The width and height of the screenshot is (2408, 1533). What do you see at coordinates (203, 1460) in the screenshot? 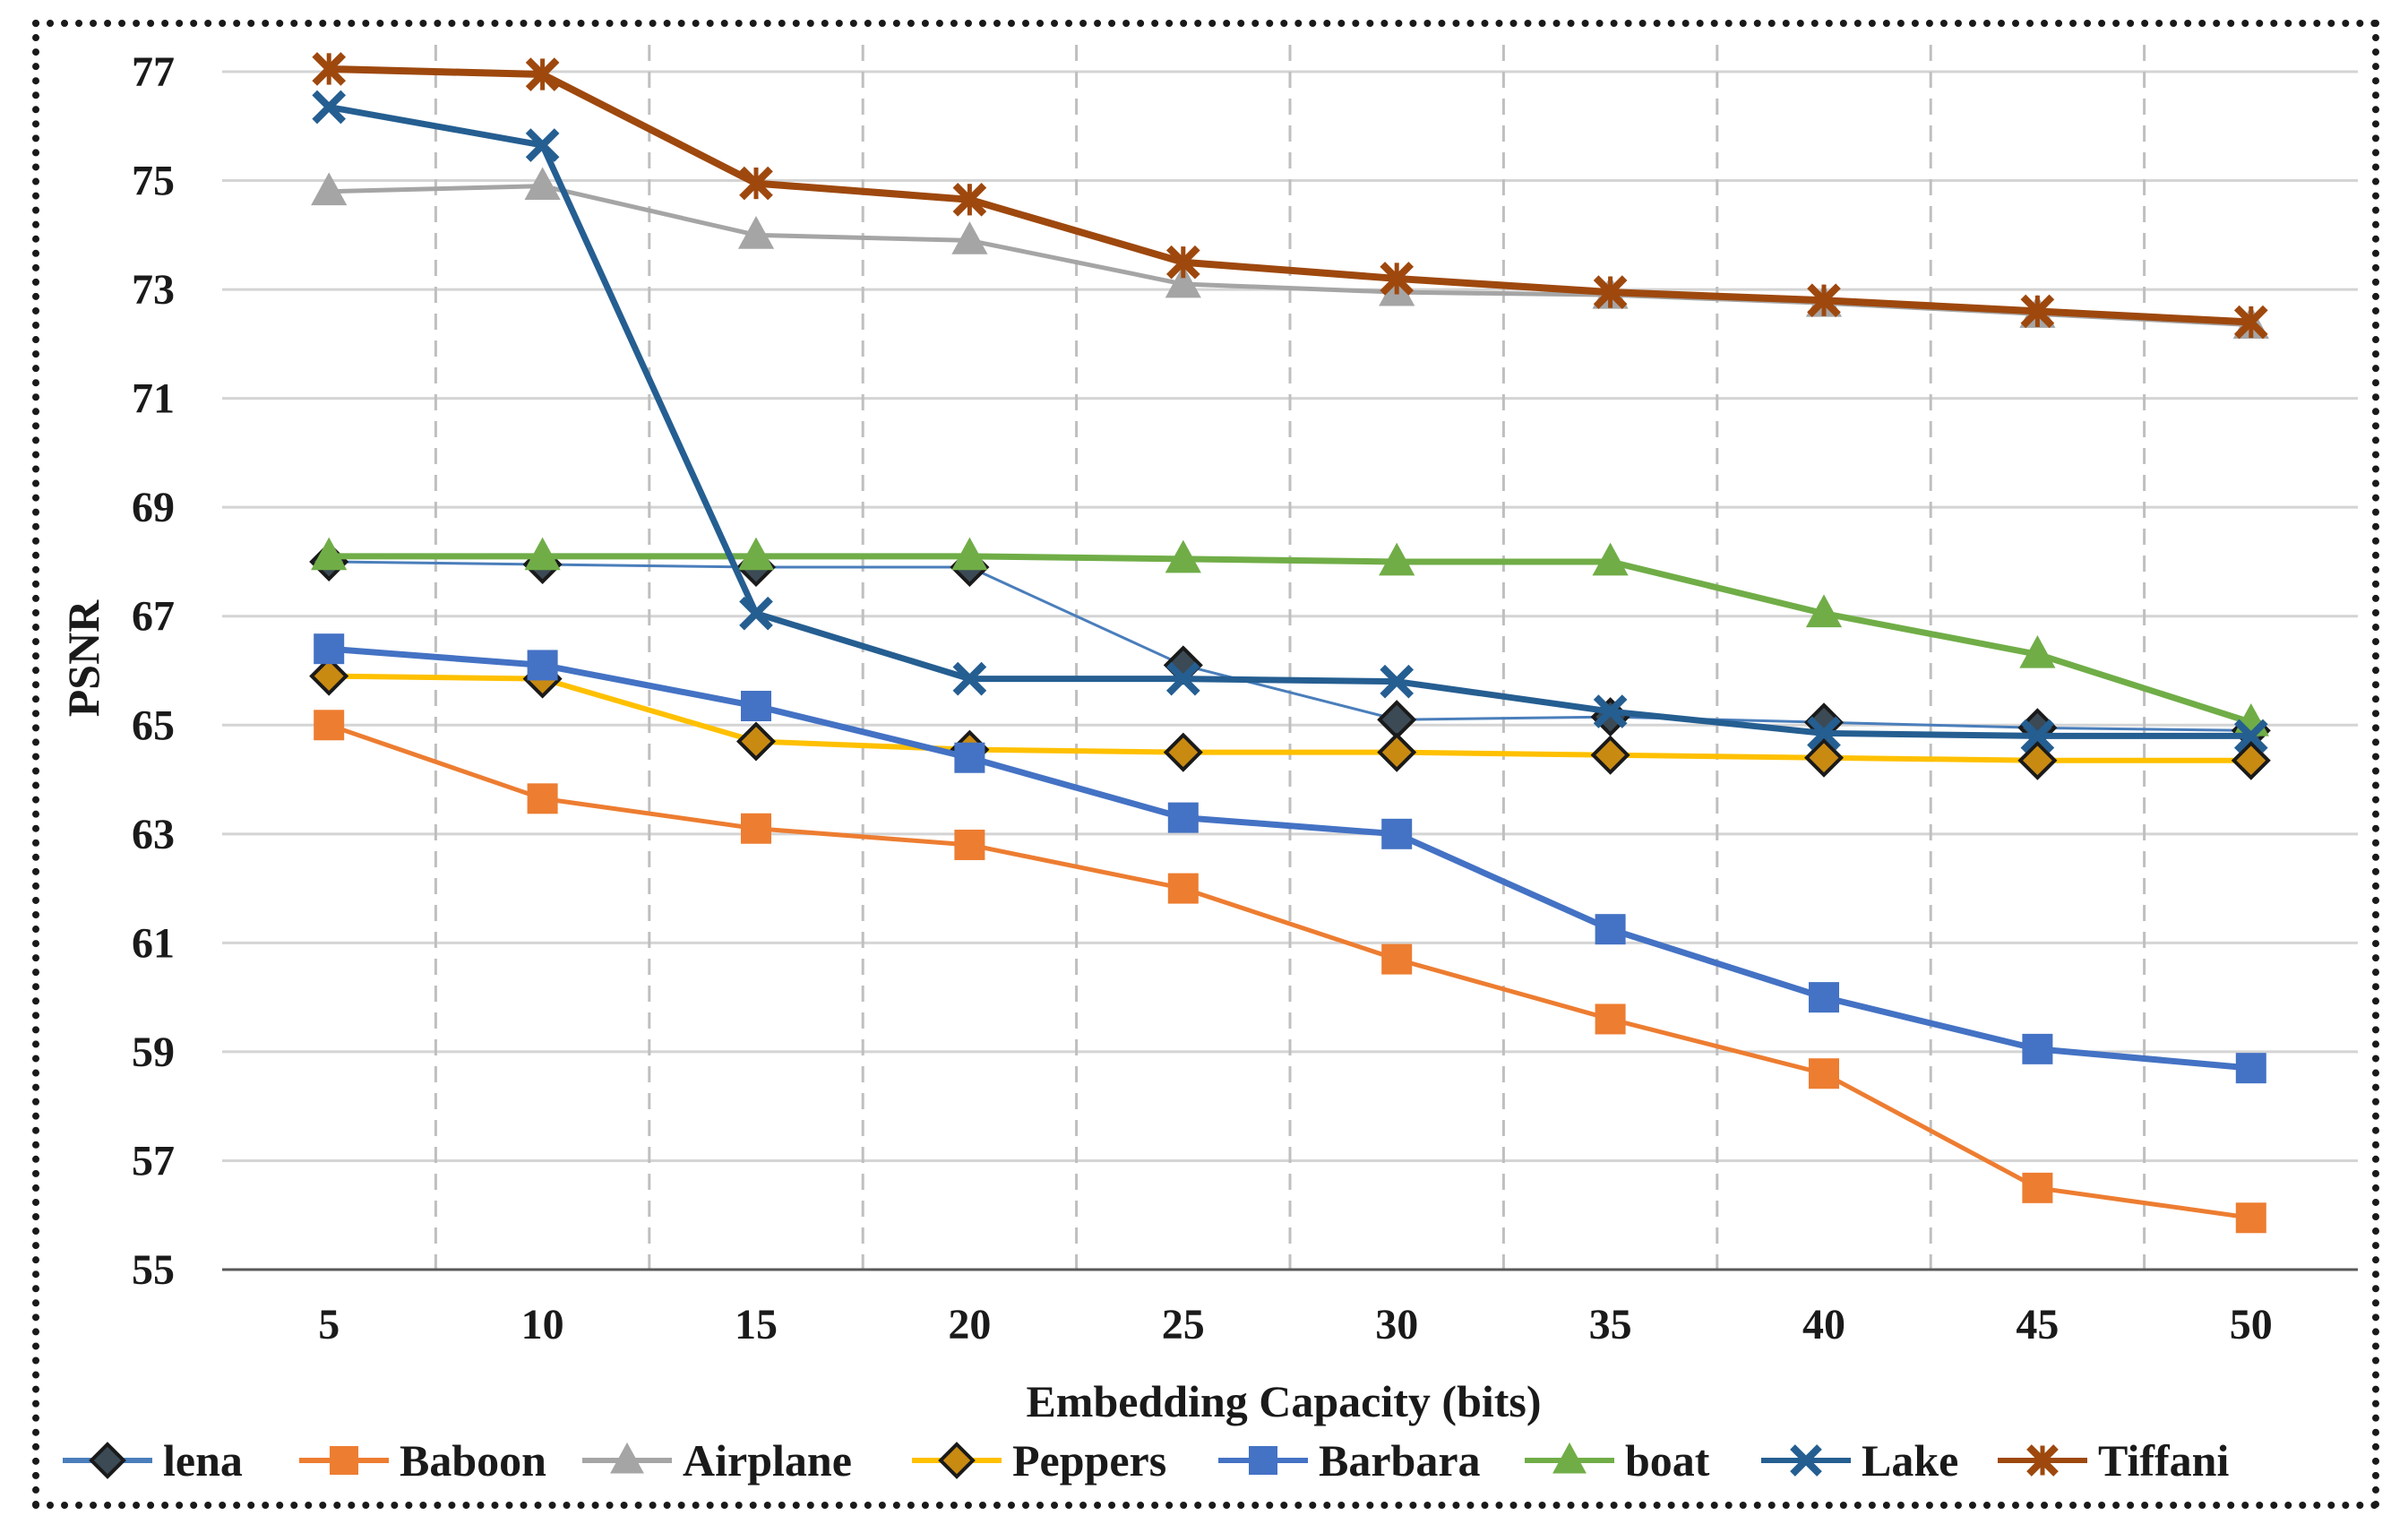
I see `legend-label: lena` at bounding box center [203, 1460].